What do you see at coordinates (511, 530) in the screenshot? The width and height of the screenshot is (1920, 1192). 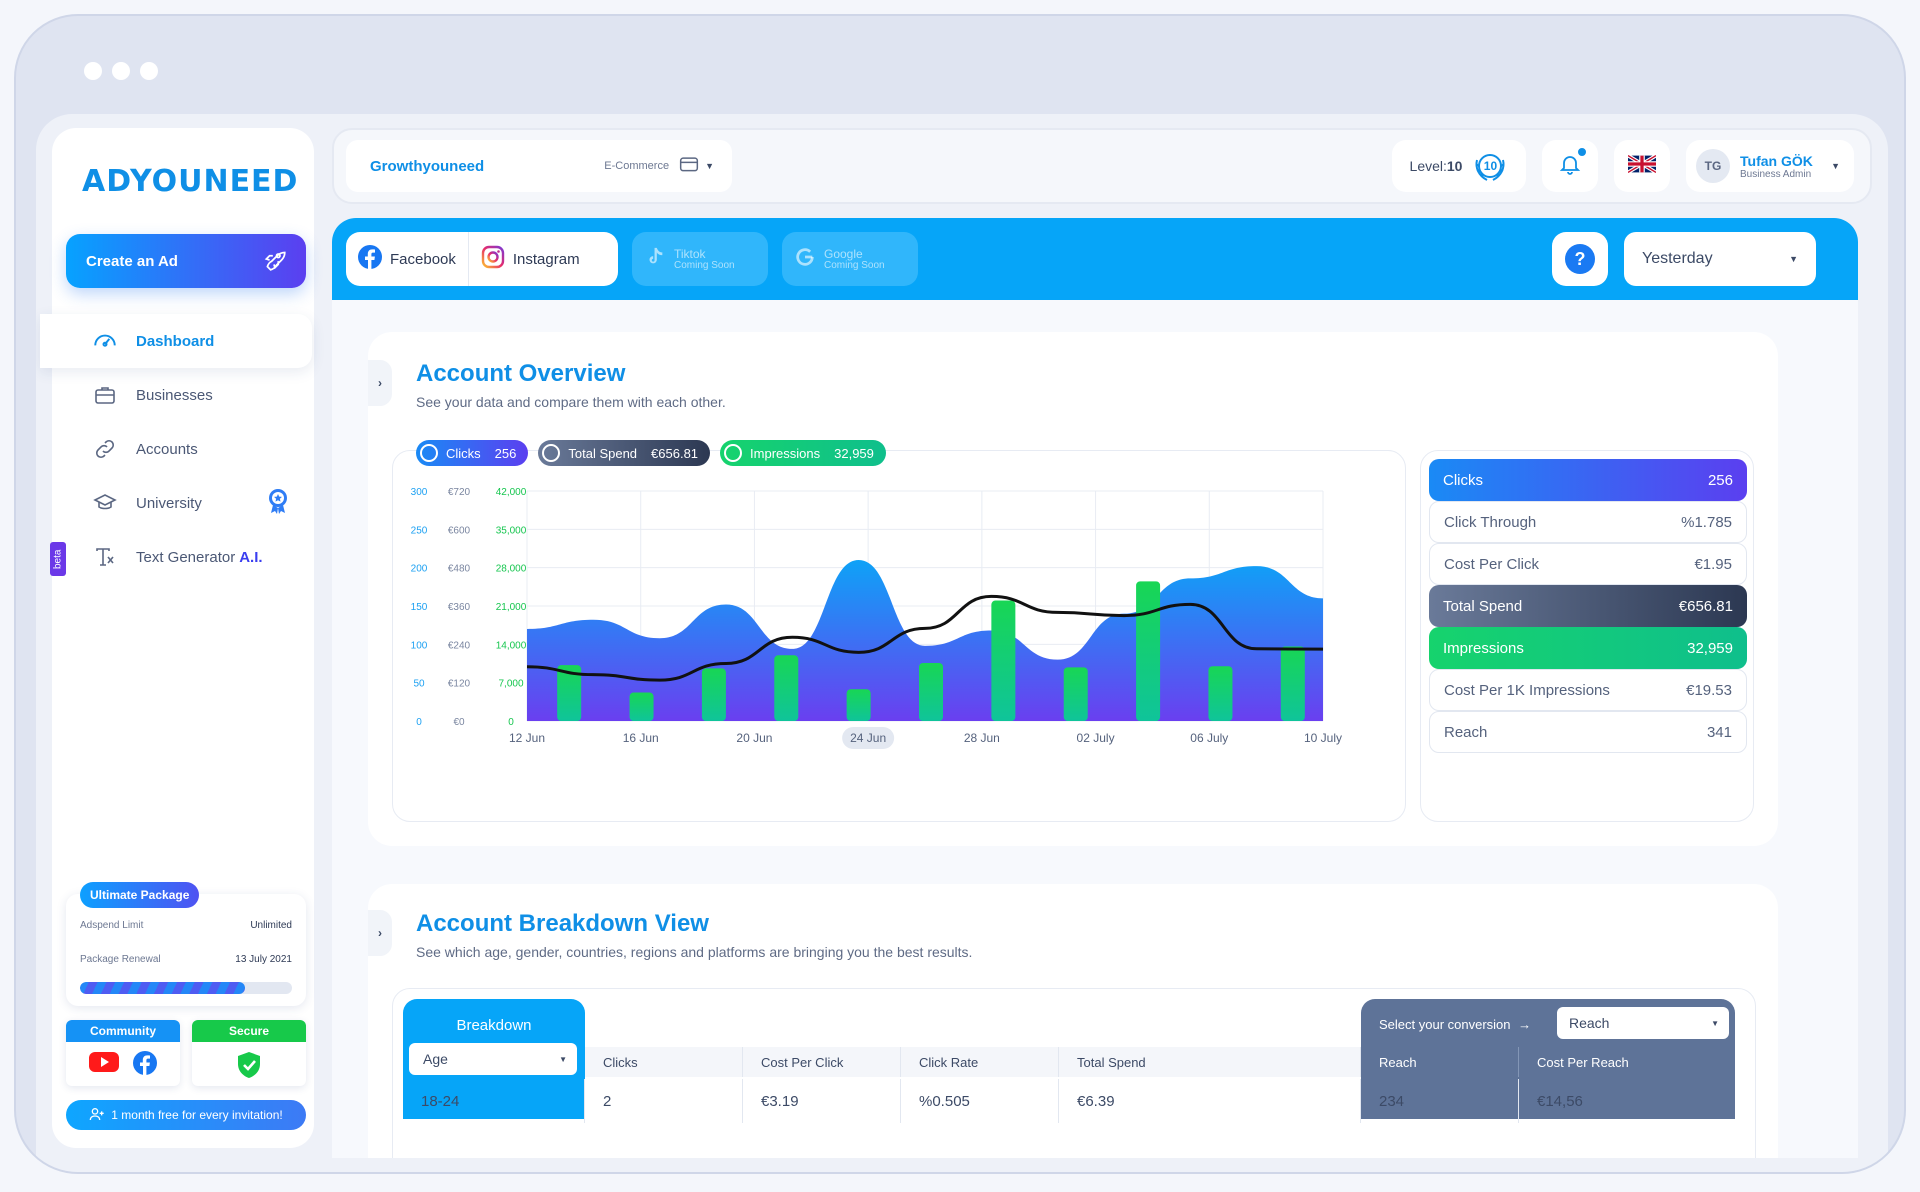 I see `y-tick-label: 35,000` at bounding box center [511, 530].